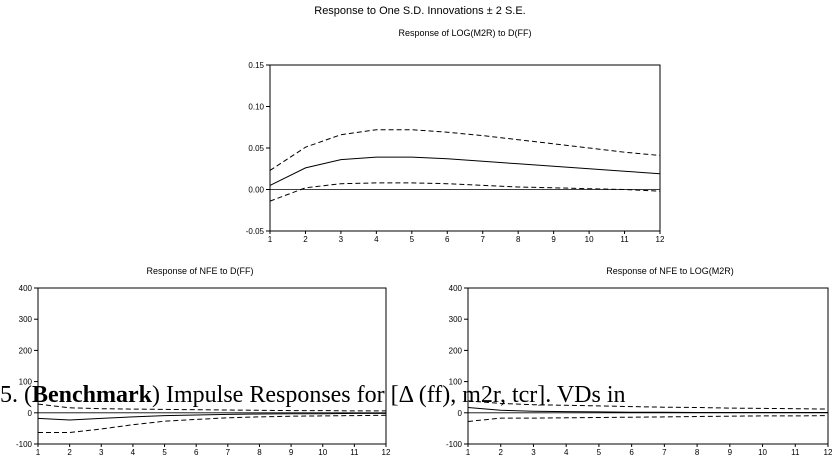 This screenshot has width=840, height=463. Describe the element at coordinates (92, 395) in the screenshot. I see `caption-bold-word: Benchmark` at that location.